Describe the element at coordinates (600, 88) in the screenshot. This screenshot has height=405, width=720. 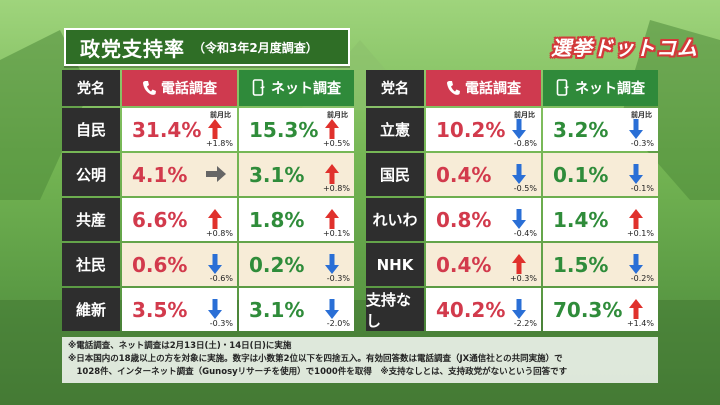
I see `header-net: ネット調査` at that location.